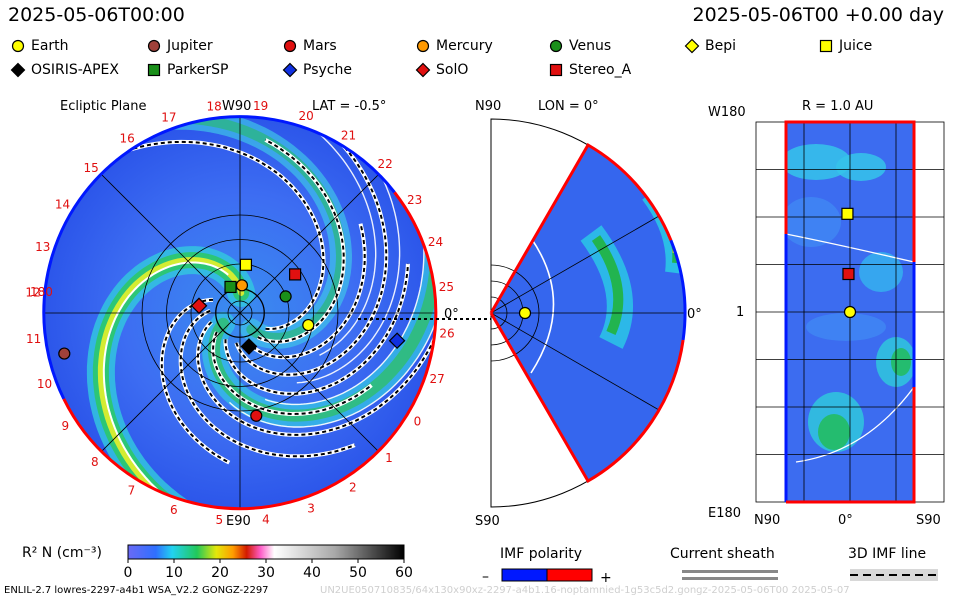 The image size is (960, 600). What do you see at coordinates (179, 46) in the screenshot?
I see `legend-item-jupiter: Jupiter` at bounding box center [179, 46].